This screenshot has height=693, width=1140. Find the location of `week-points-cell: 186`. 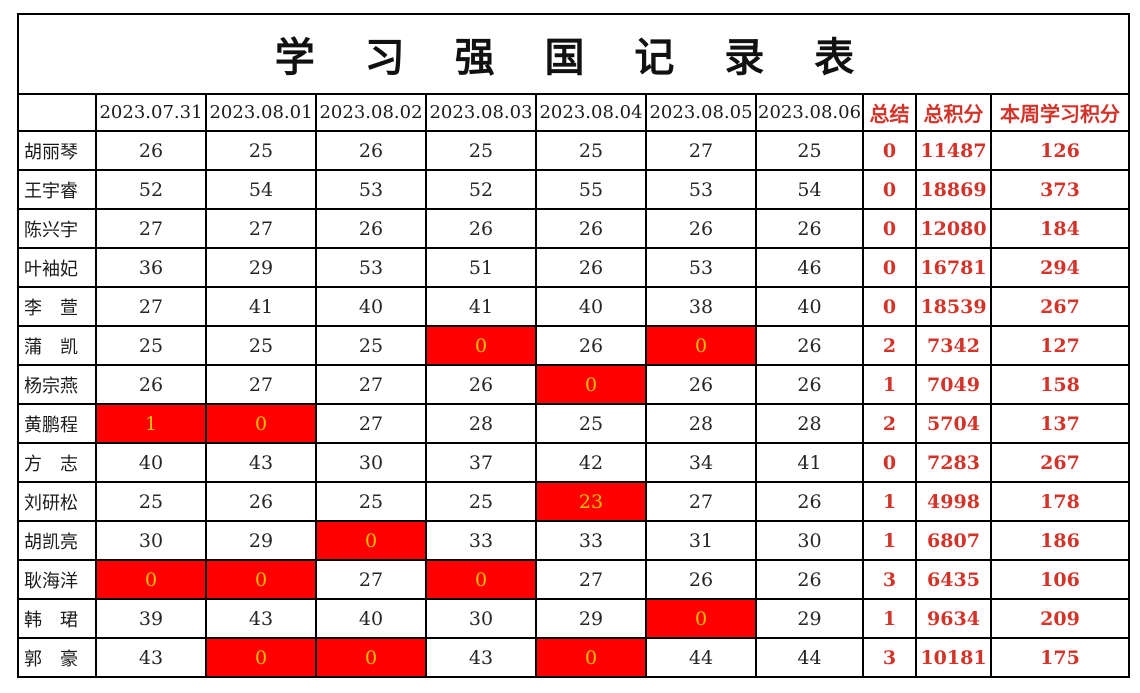

week-points-cell: 186 is located at coordinates (1060, 540).